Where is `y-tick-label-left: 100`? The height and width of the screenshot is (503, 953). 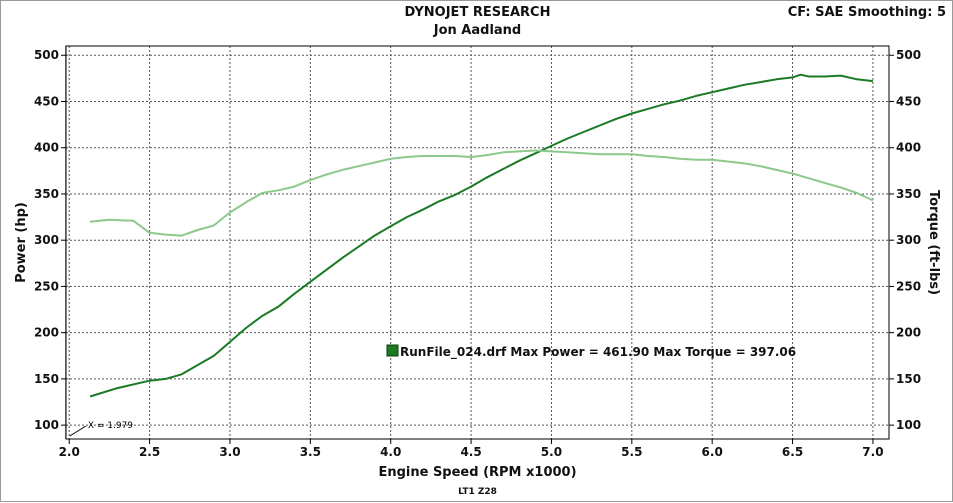
y-tick-label-left: 100 is located at coordinates (46, 425).